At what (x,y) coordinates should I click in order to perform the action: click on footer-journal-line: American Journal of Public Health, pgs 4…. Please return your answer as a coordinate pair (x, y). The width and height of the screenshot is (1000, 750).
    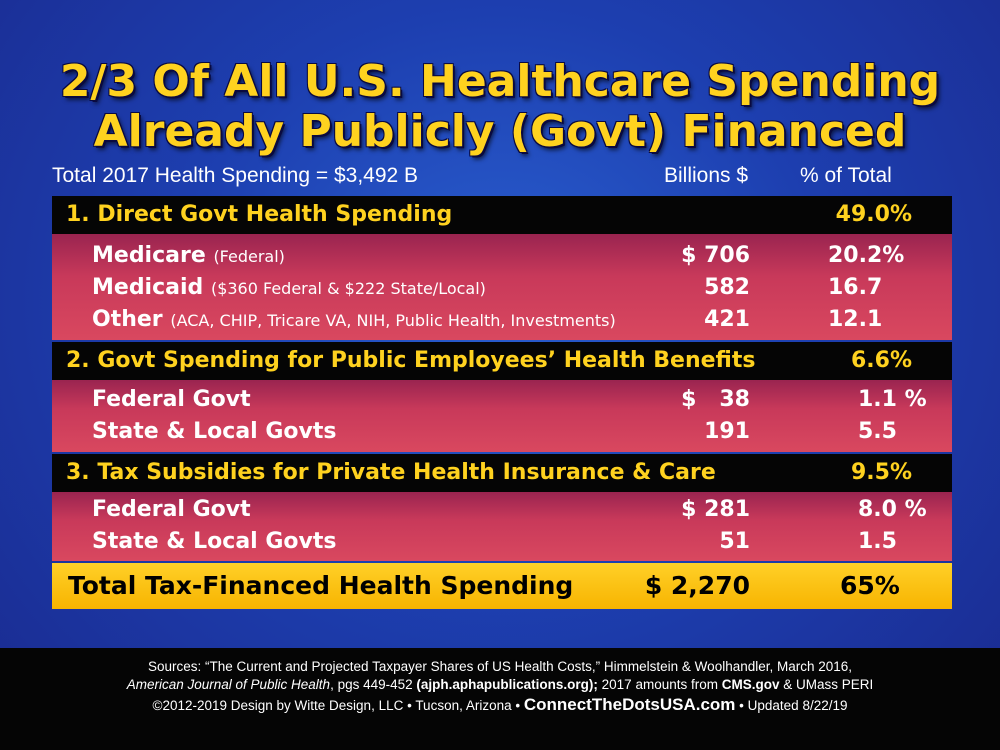
    Looking at the image, I should click on (500, 685).